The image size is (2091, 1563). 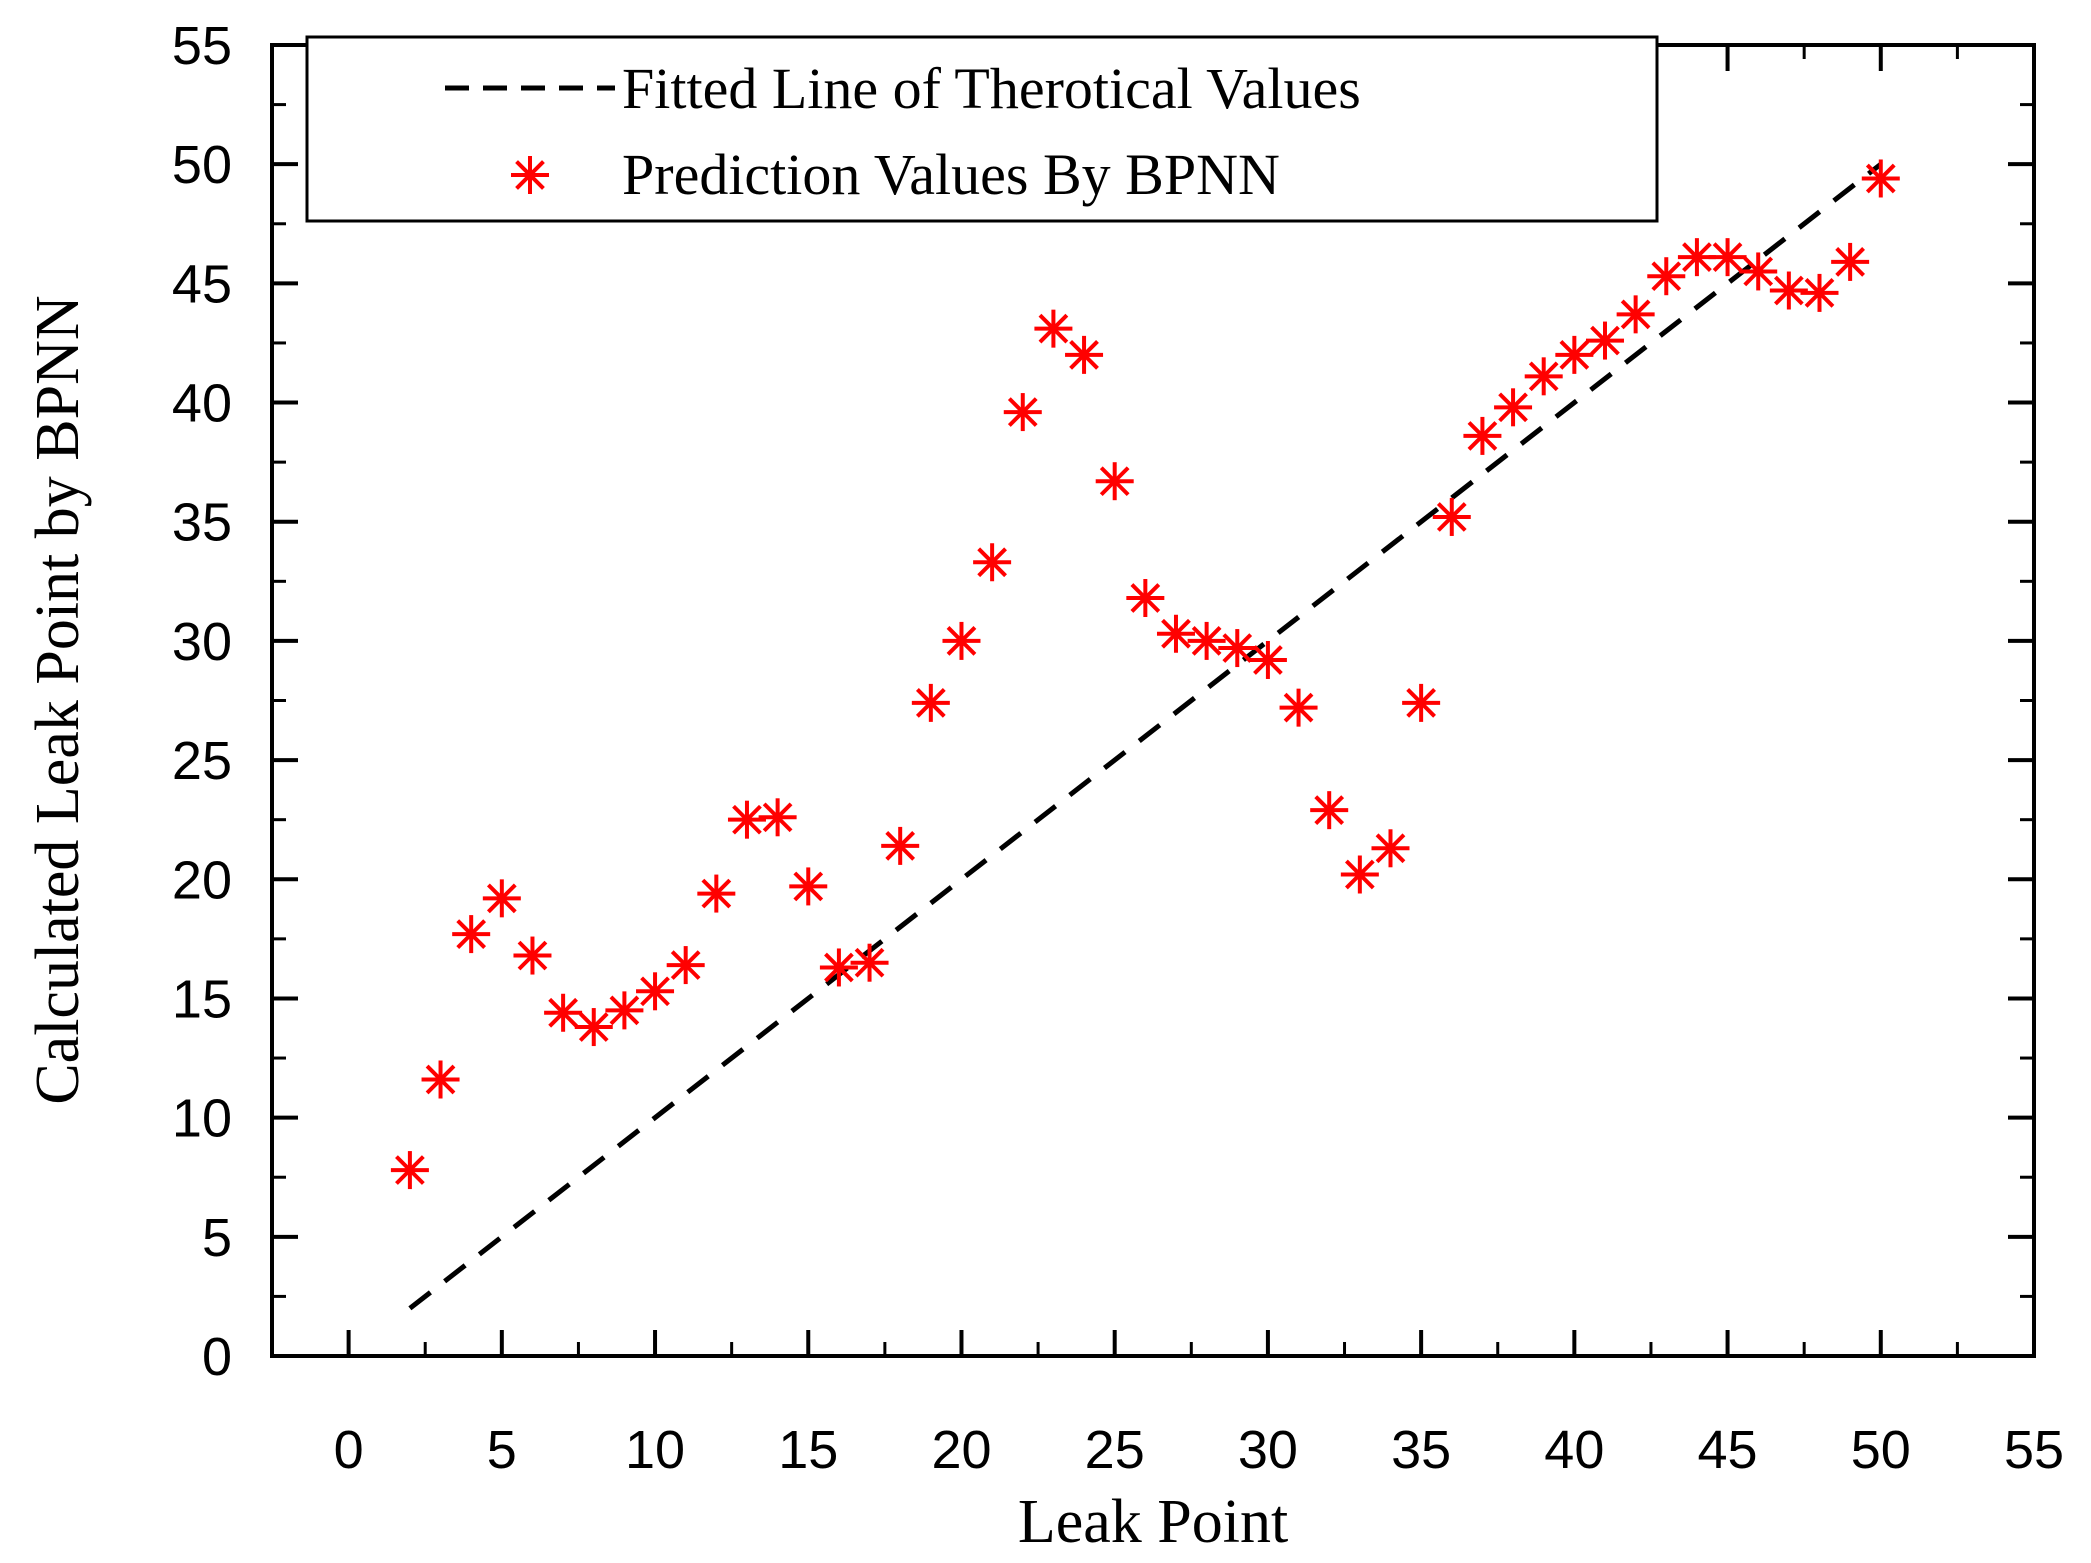 What do you see at coordinates (202, 761) in the screenshot?
I see `y-tick-label: 25` at bounding box center [202, 761].